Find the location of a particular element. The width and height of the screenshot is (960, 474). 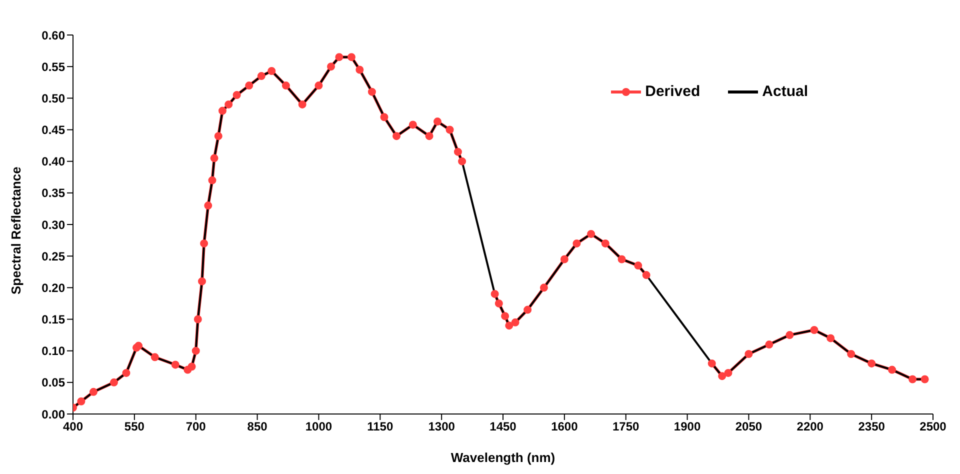

x-tick-label: 2350 is located at coordinates (872, 427).